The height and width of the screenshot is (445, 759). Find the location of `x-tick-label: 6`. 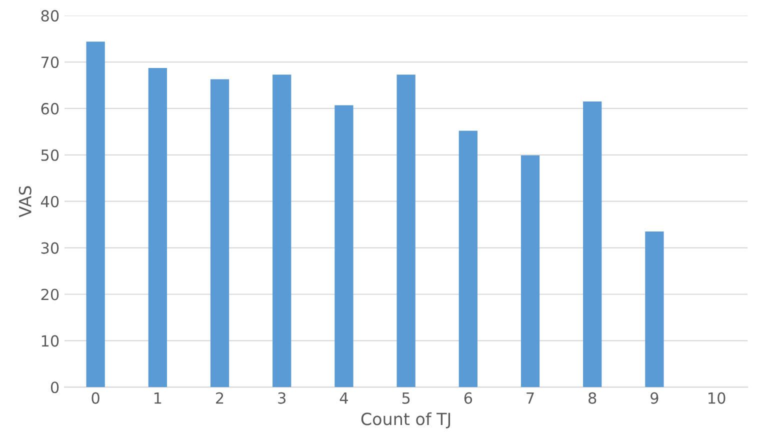

x-tick-label: 6 is located at coordinates (468, 398).